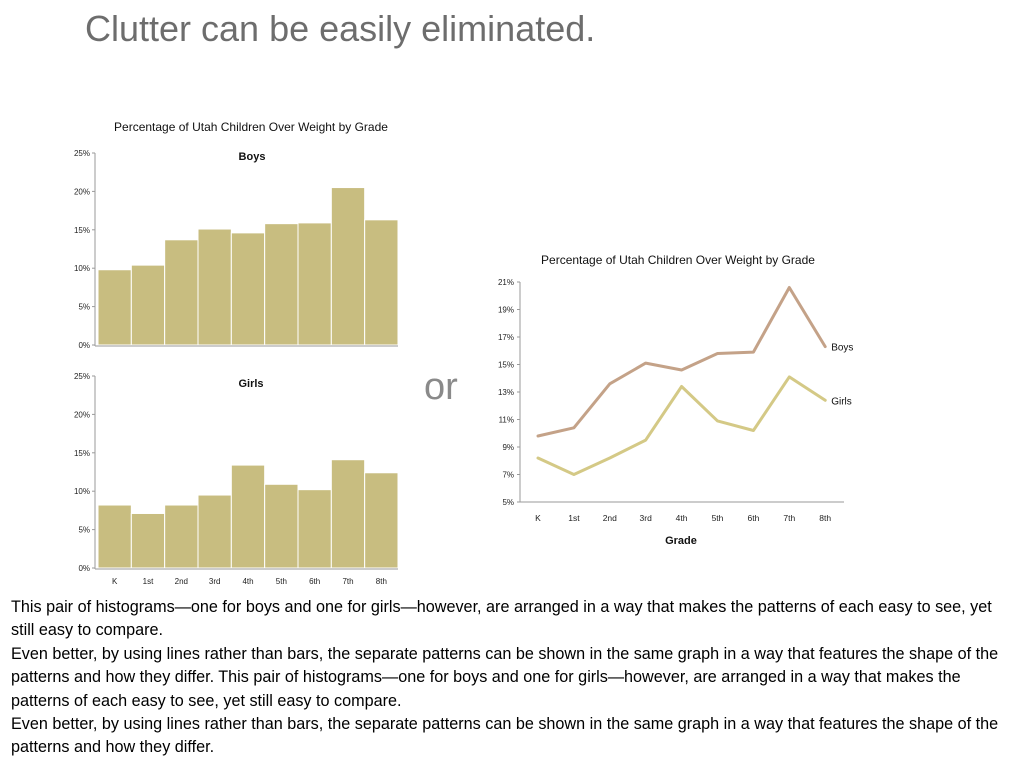 The width and height of the screenshot is (1024, 768). Describe the element at coordinates (506, 337) in the screenshot. I see `y-tick-label: 17%` at that location.